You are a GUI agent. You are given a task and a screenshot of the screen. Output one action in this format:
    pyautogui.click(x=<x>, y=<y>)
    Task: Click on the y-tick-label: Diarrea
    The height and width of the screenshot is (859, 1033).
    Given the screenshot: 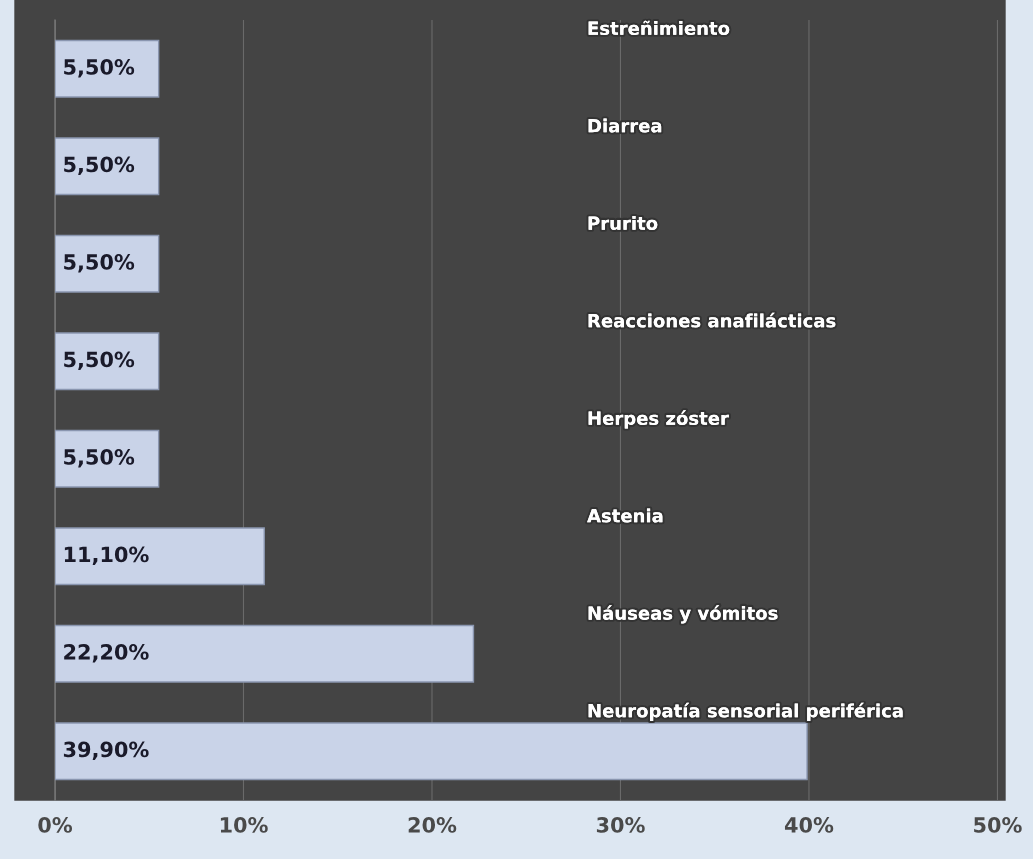 What is the action you would take?
    pyautogui.click(x=625, y=125)
    